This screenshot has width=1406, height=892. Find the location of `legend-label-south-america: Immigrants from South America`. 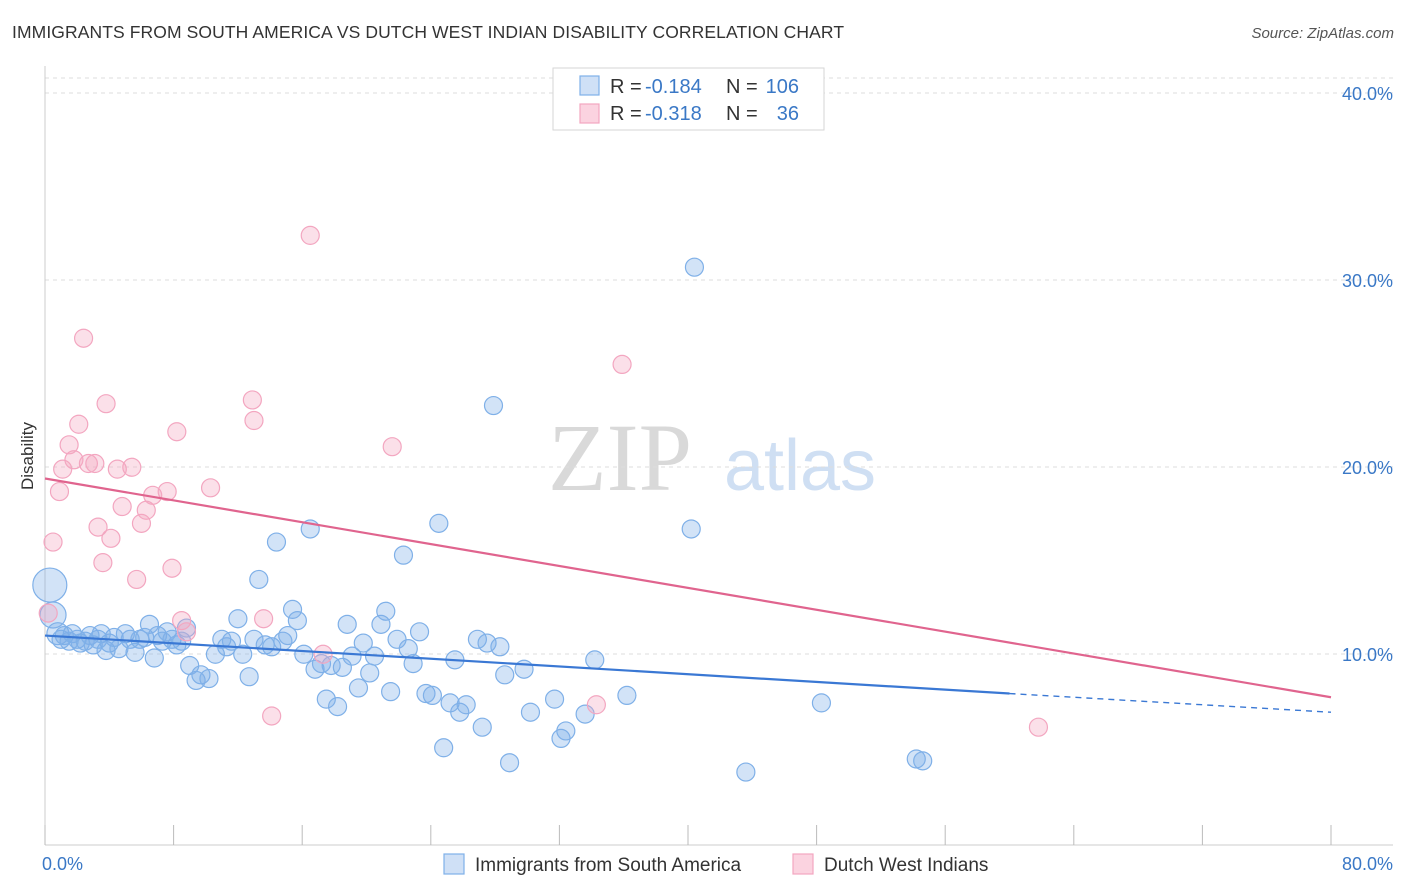

legend-label-south-america: Immigrants from South America is located at coordinates (608, 865).